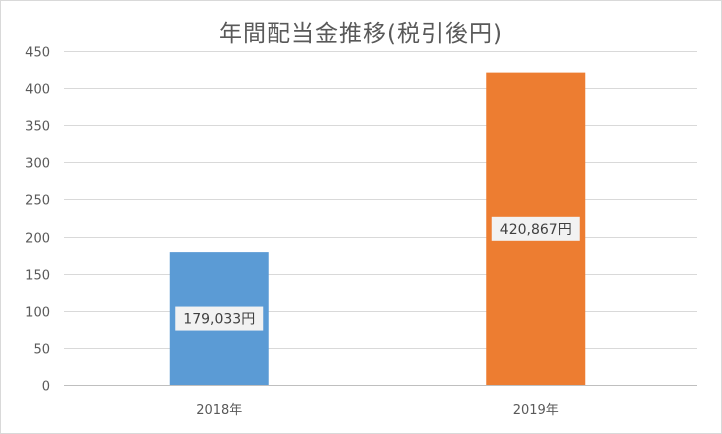 This screenshot has height=434, width=722. Describe the element at coordinates (37, 90) in the screenshot. I see `y-tick-label: 400` at that location.